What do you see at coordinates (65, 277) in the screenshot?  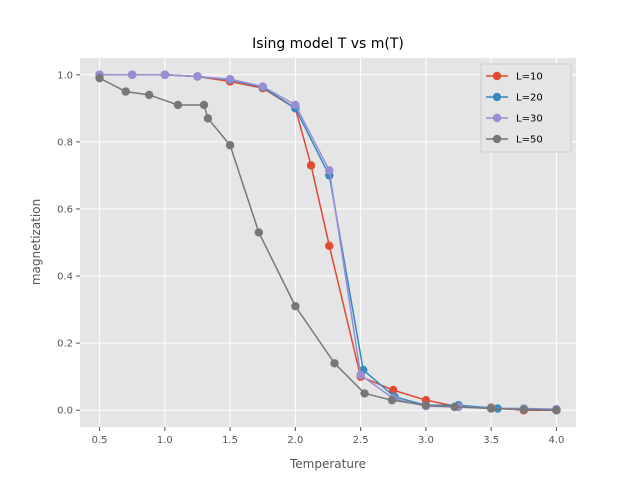 I see `y-tick-label: 0.4` at bounding box center [65, 277].